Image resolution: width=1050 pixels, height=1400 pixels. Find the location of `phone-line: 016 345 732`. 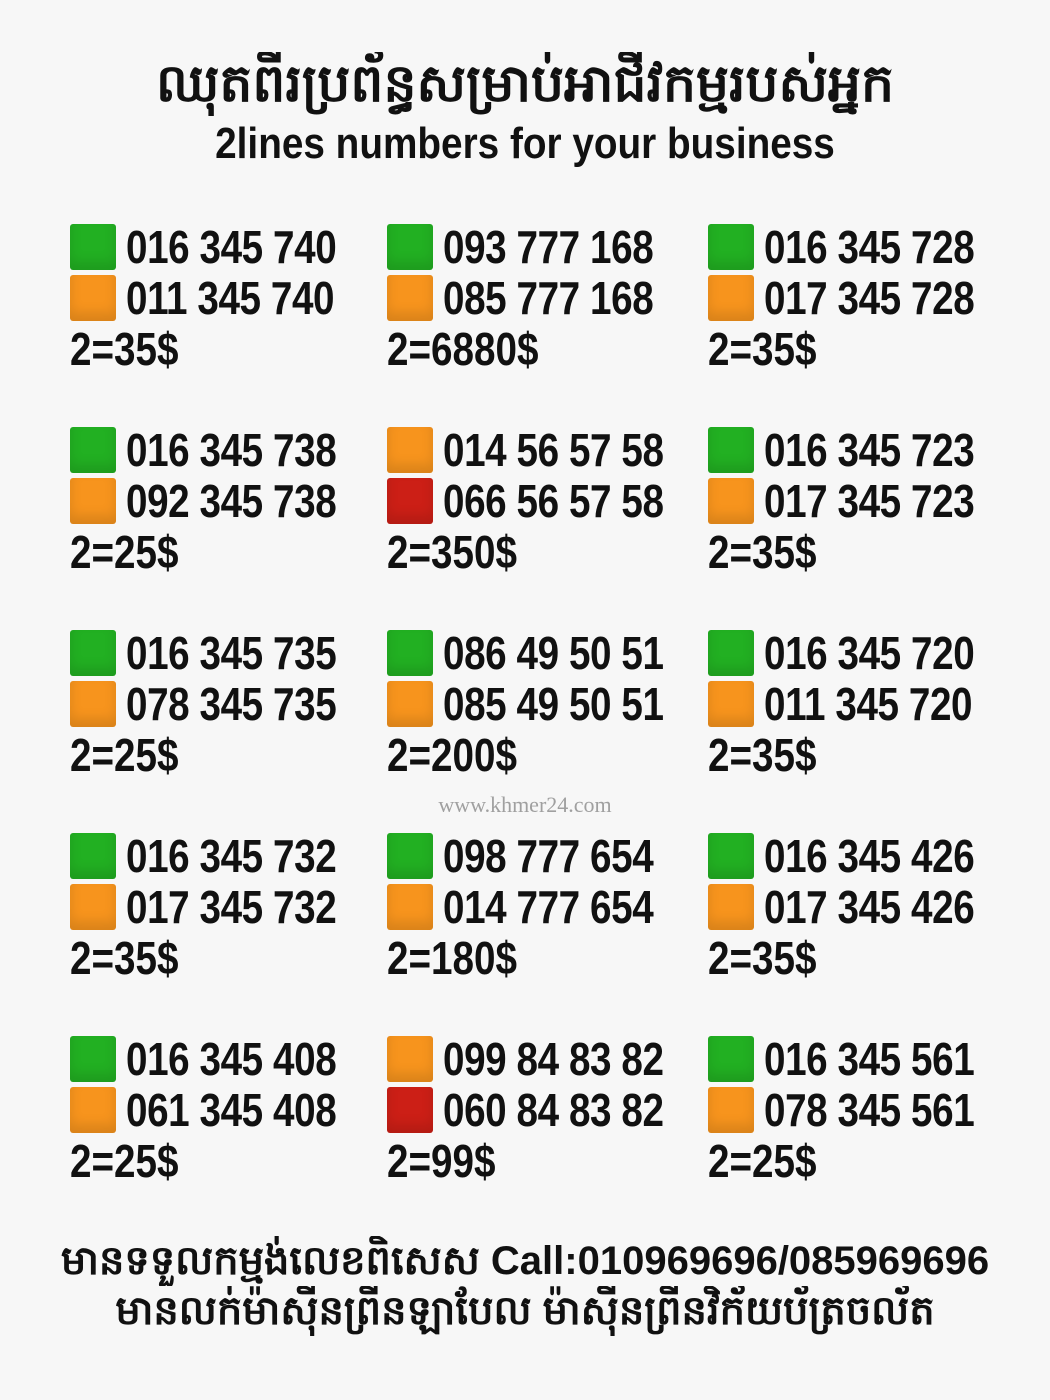

phone-line: 016 345 732 is located at coordinates (223, 856).